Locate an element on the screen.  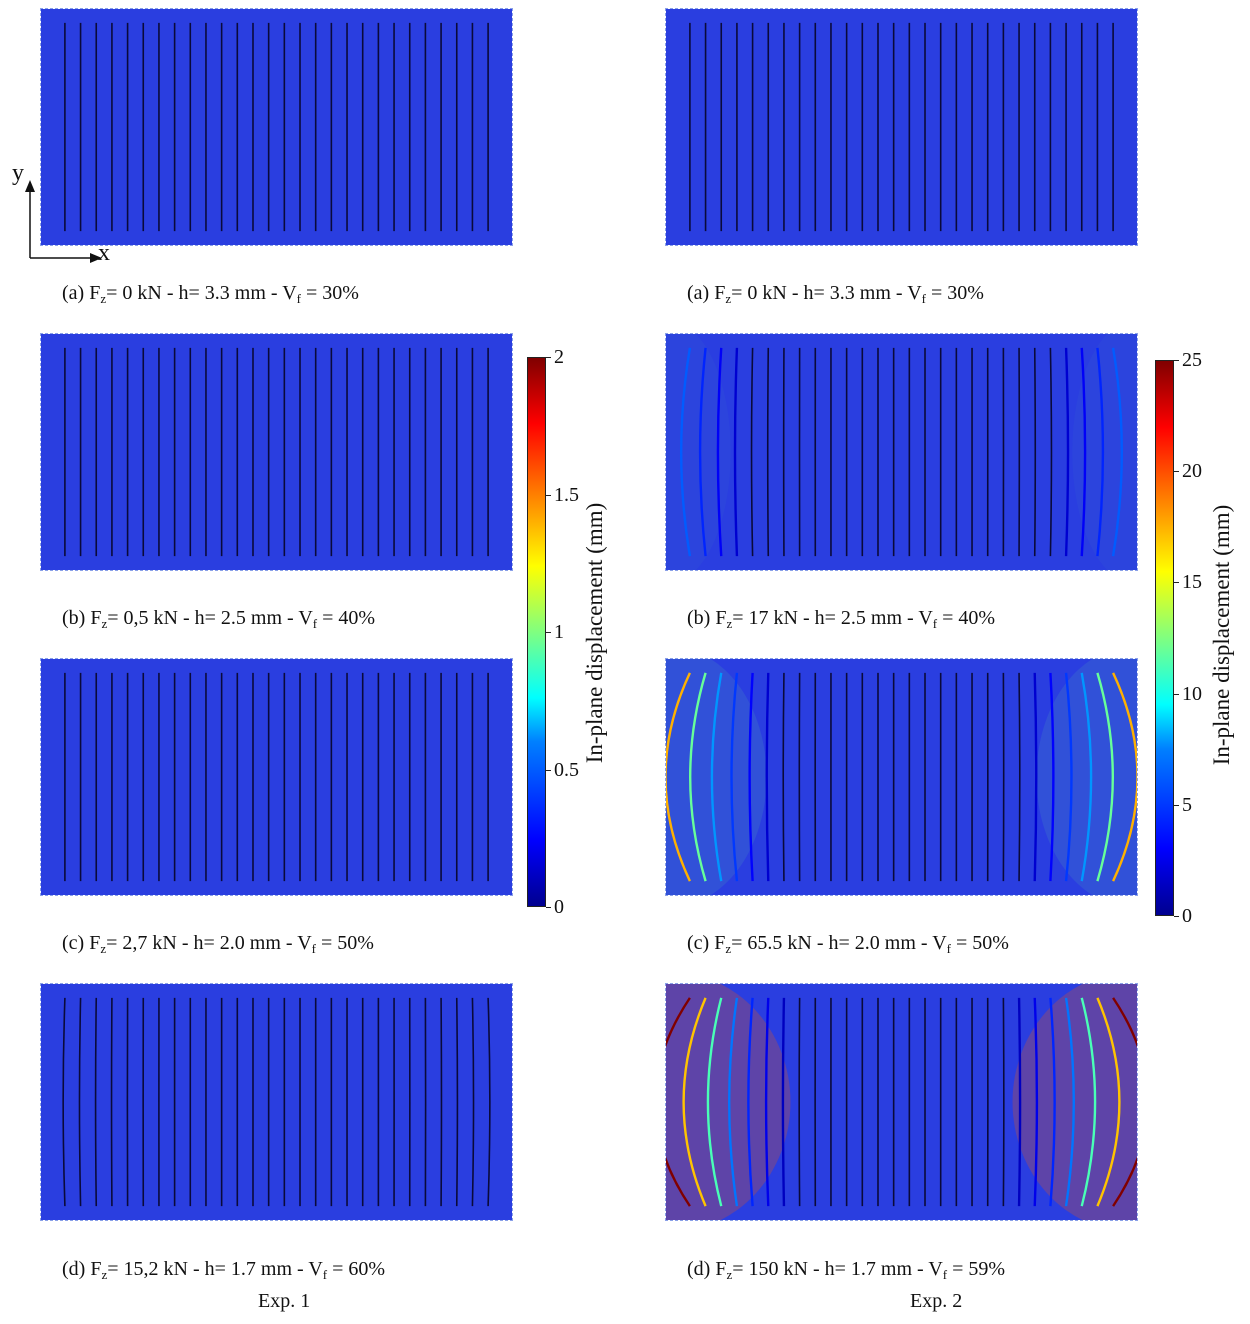
panel-exp2-b is located at coordinates (901, 452).